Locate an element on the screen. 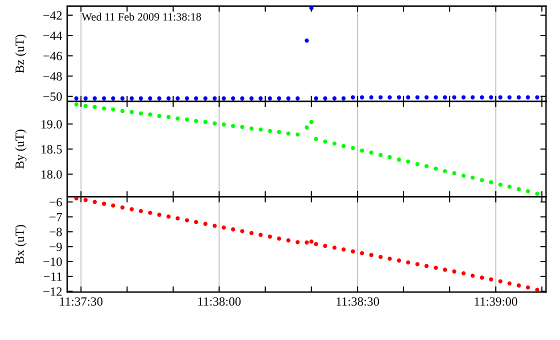 The height and width of the screenshot is (340, 560). y-tick-label: −42 is located at coordinates (52, 15).